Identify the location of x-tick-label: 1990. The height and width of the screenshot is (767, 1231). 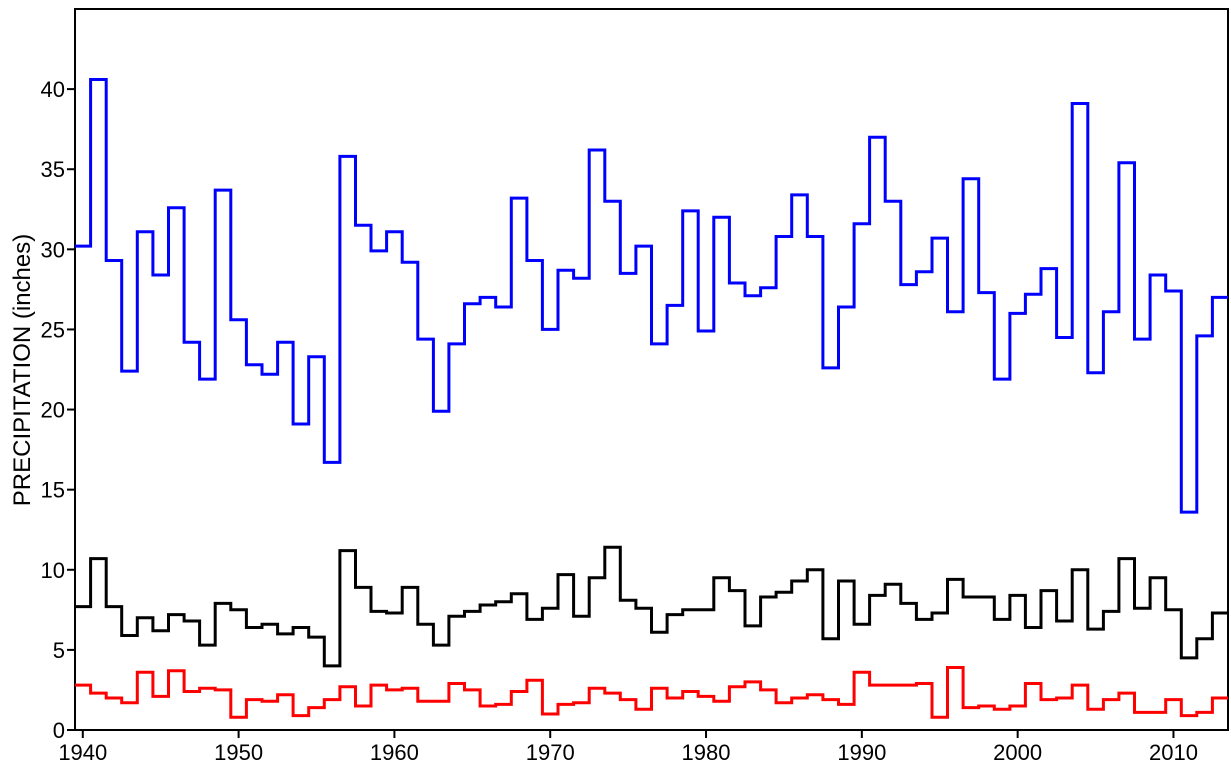
(861, 752).